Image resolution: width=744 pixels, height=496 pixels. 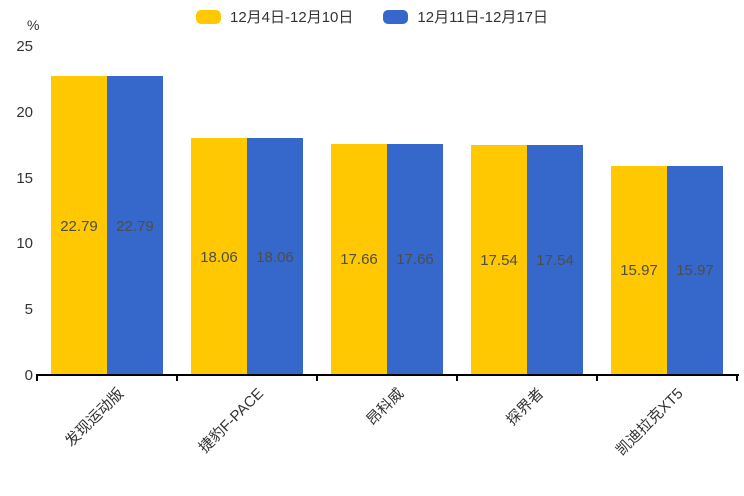 I want to click on y-tick-label: 15, so click(x=24, y=178).